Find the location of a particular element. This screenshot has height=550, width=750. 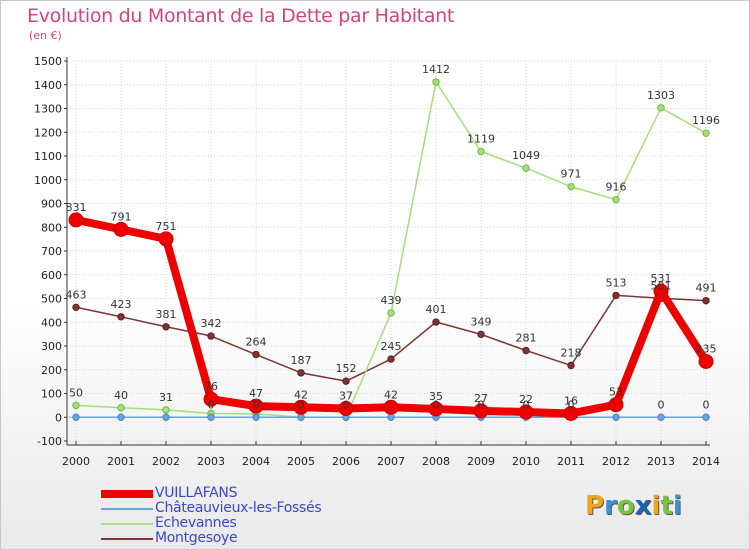

data-label-montgesoye: 463 is located at coordinates (76, 294).